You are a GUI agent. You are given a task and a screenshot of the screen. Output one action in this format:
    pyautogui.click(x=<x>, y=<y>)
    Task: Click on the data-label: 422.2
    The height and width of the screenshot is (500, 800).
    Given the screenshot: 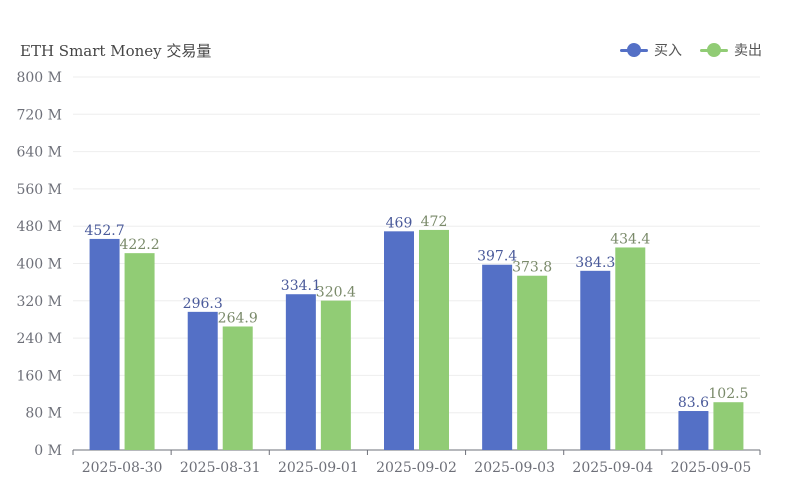 What is the action you would take?
    pyautogui.click(x=140, y=245)
    